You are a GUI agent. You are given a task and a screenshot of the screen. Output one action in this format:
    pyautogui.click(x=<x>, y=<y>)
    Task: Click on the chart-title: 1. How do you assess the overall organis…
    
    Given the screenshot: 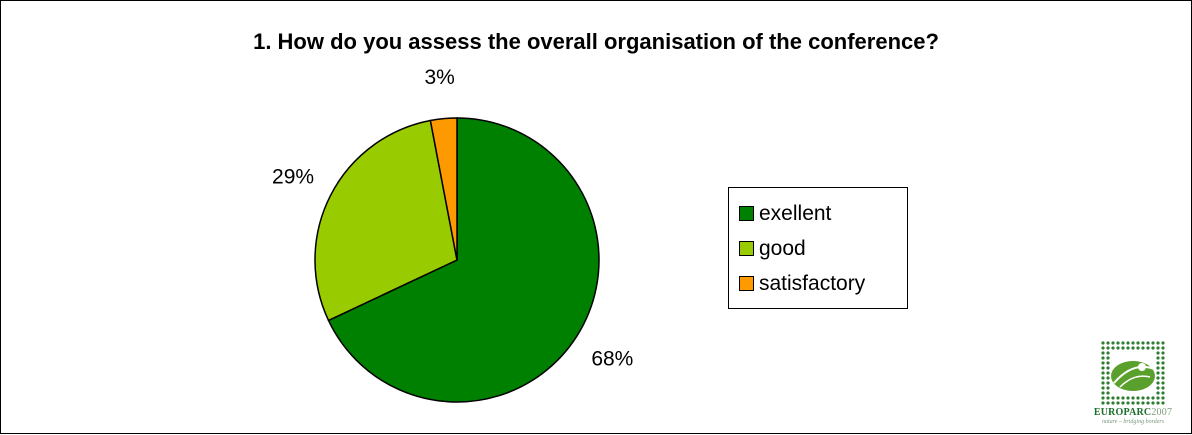 What is the action you would take?
    pyautogui.click(x=596, y=41)
    